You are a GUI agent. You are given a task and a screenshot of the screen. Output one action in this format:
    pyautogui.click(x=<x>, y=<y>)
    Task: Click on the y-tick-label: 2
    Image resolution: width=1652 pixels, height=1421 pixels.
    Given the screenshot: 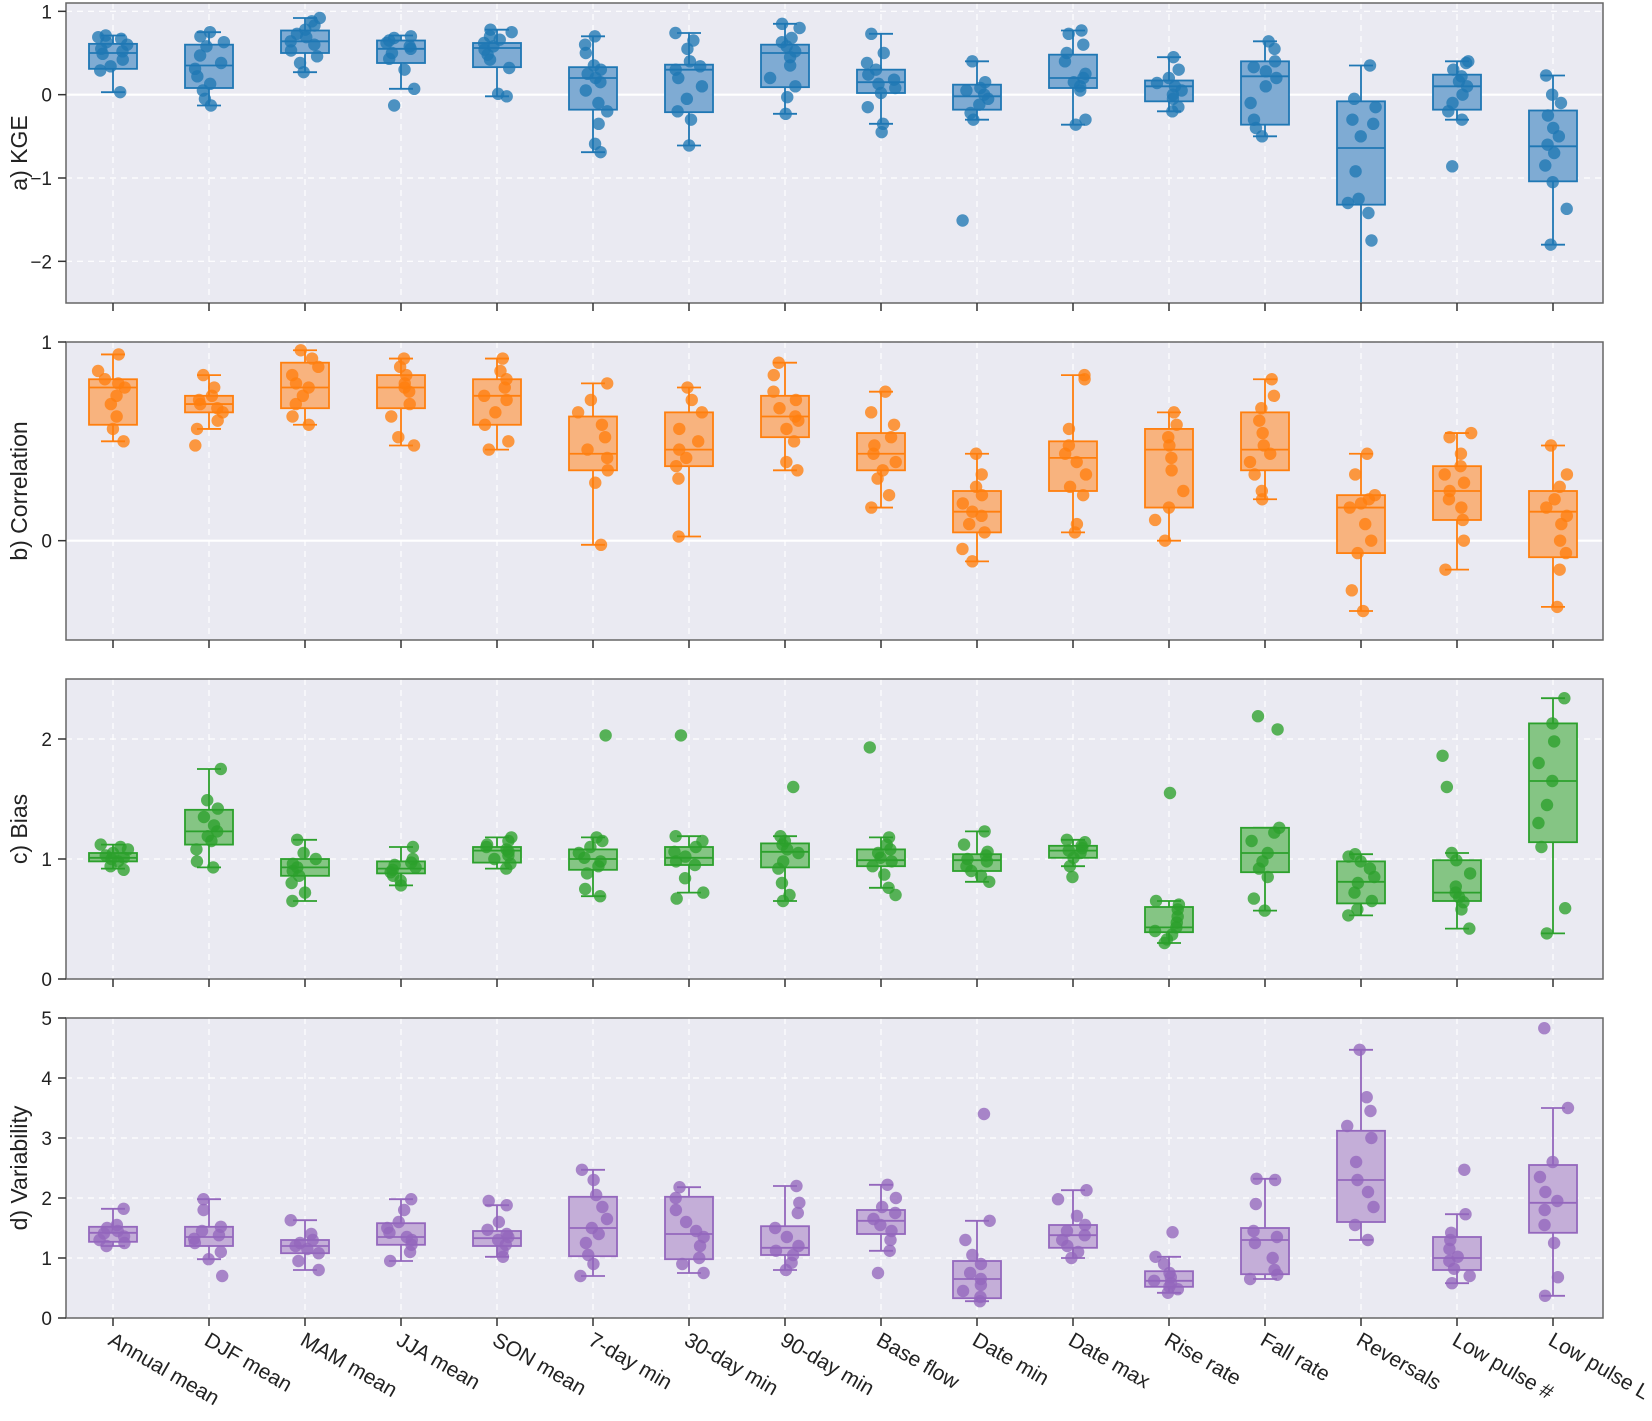 What is the action you would take?
    pyautogui.click(x=46, y=1199)
    